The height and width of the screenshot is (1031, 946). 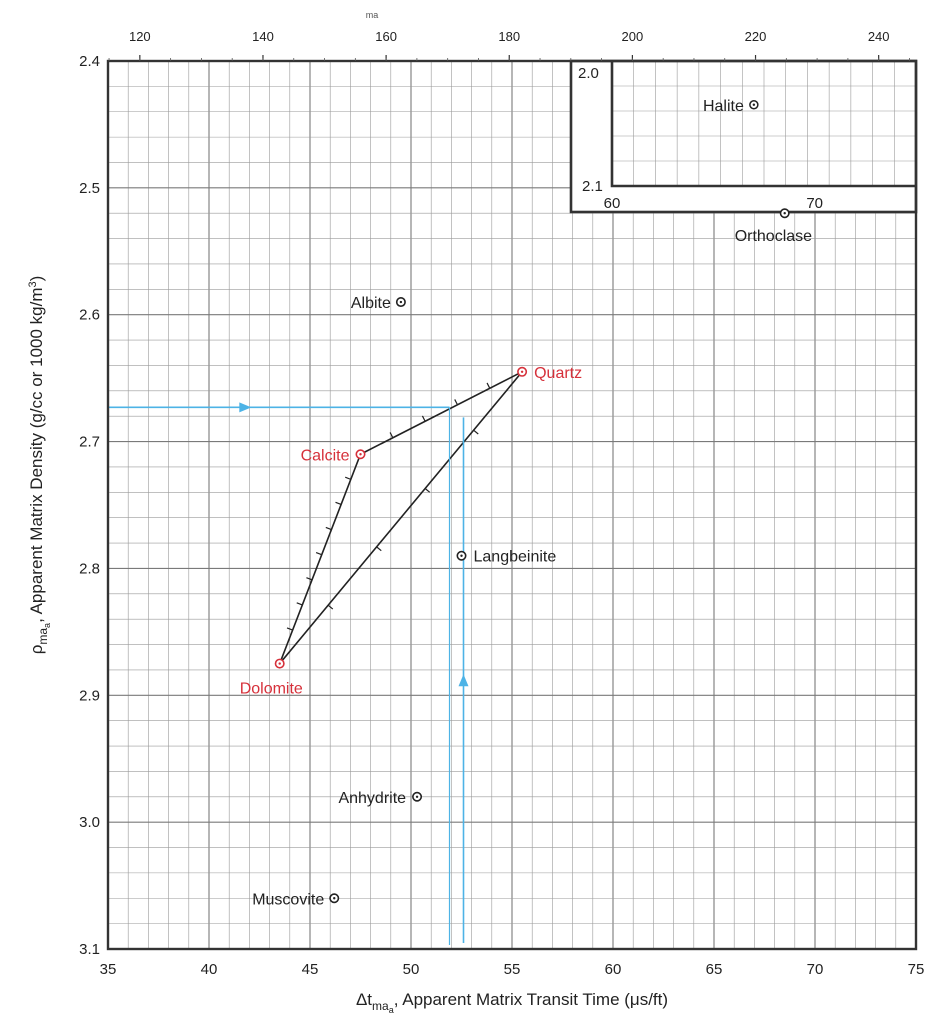 What do you see at coordinates (515, 557) in the screenshot?
I see `point-label: Langbeinite` at bounding box center [515, 557].